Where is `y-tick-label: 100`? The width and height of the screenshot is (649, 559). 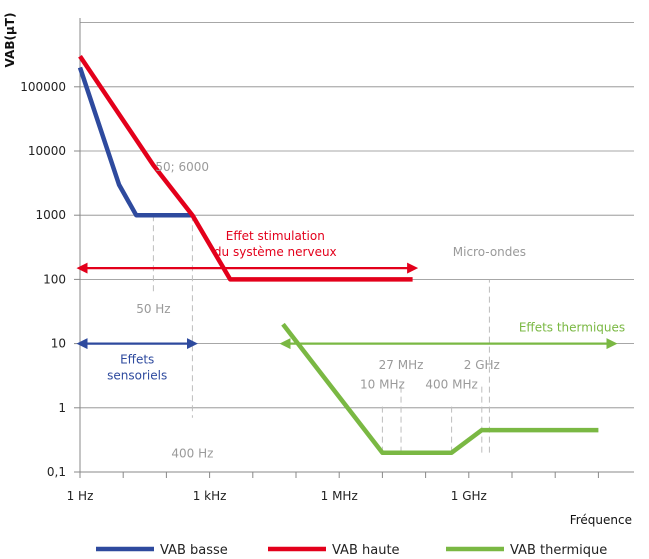
y-tick-label: 100 is located at coordinates (54, 279).